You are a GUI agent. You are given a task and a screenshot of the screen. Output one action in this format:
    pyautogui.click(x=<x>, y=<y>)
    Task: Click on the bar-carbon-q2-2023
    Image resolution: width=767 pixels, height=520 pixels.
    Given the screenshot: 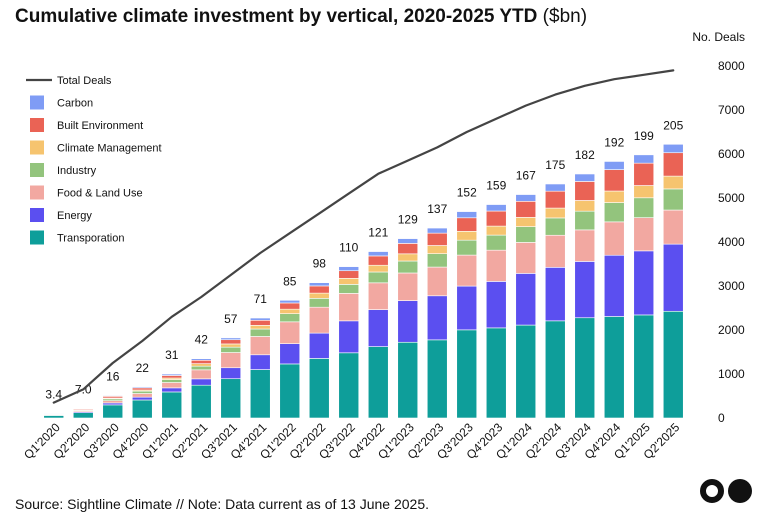 What is the action you would take?
    pyautogui.click(x=437, y=230)
    